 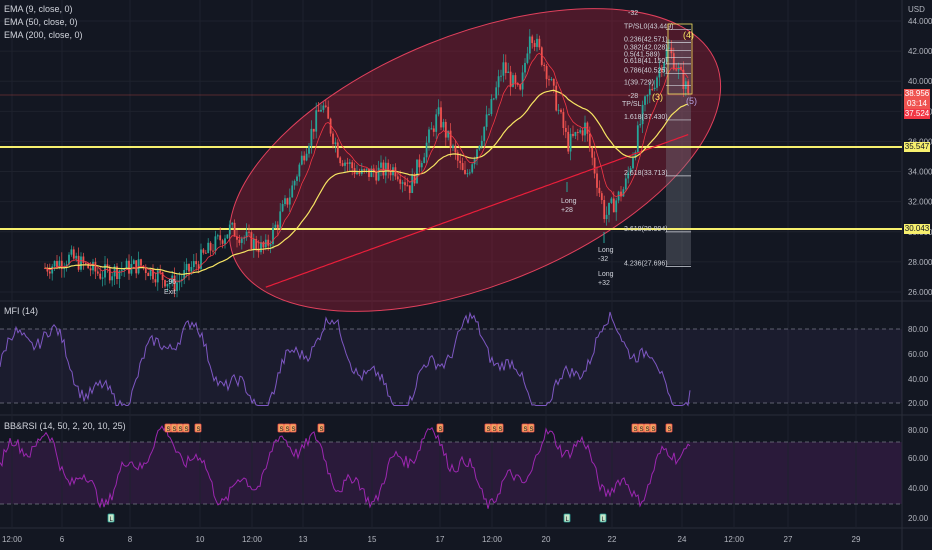 What do you see at coordinates (112, 520) in the screenshot?
I see `buy-signal-label: L` at bounding box center [112, 520].